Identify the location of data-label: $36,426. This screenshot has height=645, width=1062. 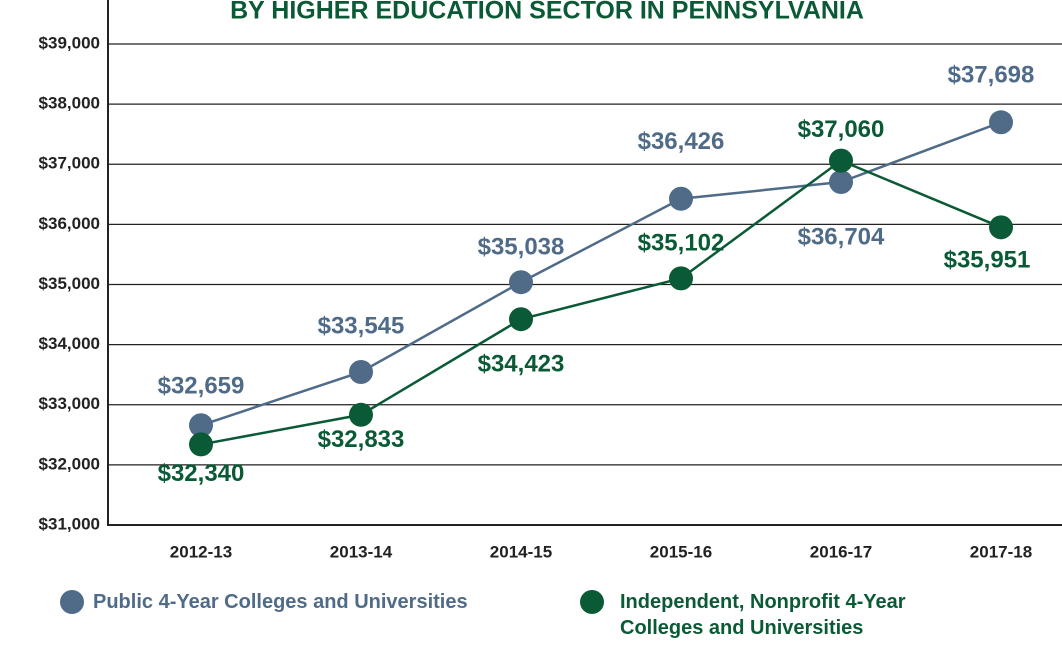
(681, 141).